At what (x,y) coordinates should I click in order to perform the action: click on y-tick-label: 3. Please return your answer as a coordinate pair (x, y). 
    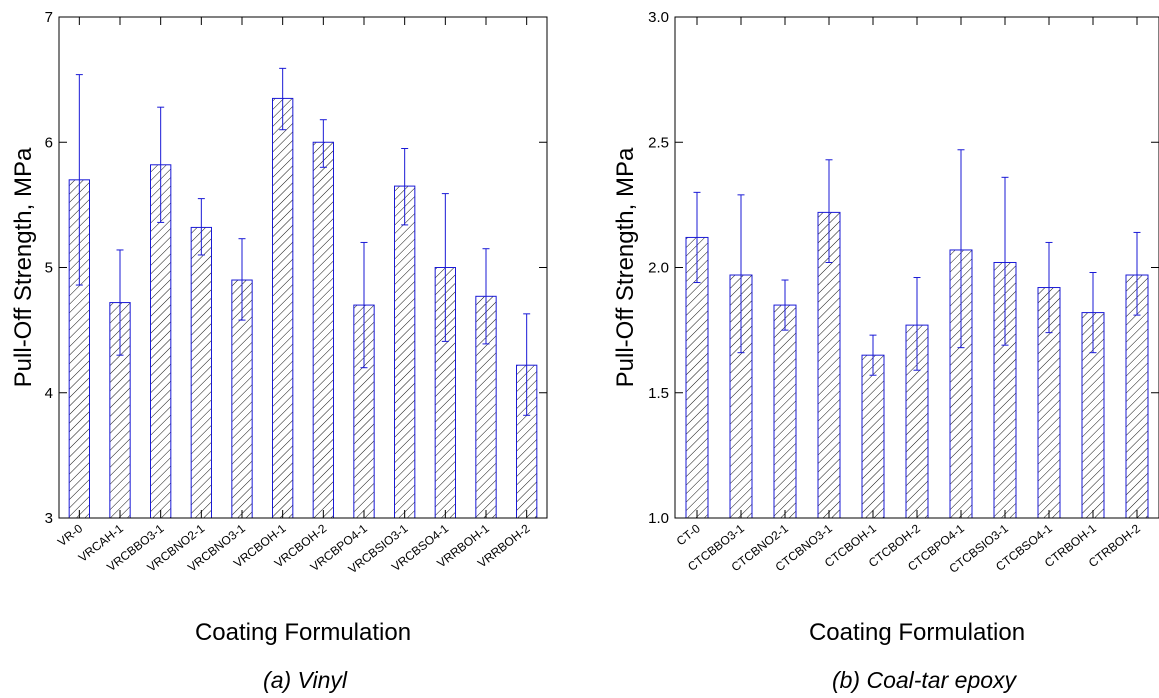
    Looking at the image, I should click on (49, 518).